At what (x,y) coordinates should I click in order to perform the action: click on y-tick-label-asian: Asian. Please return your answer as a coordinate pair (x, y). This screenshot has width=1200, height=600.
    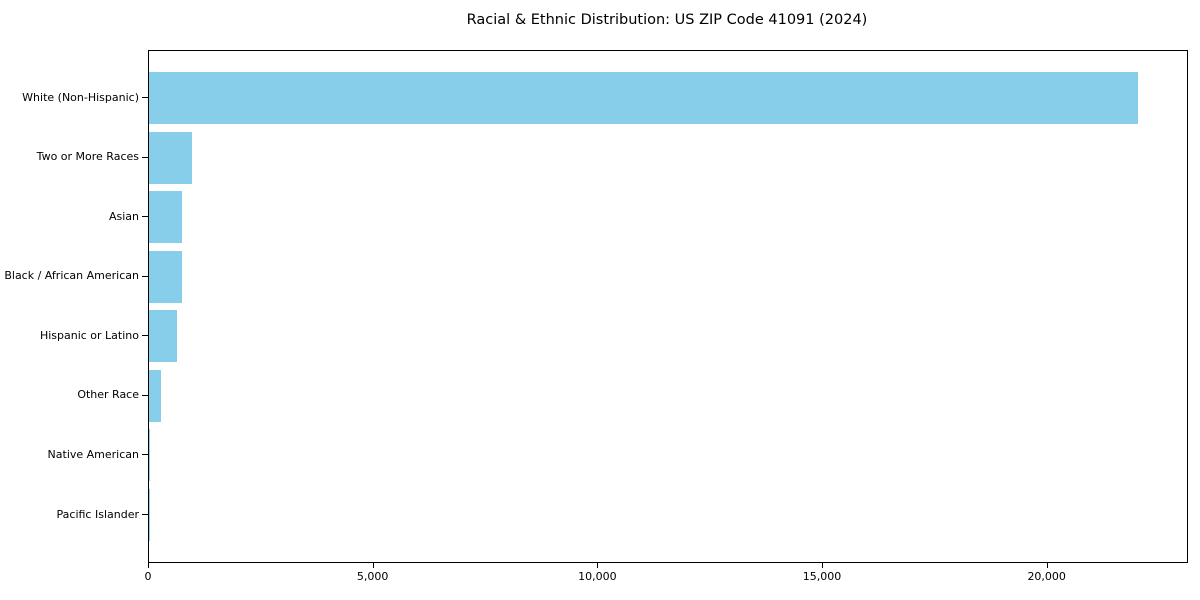
    Looking at the image, I should click on (123, 216).